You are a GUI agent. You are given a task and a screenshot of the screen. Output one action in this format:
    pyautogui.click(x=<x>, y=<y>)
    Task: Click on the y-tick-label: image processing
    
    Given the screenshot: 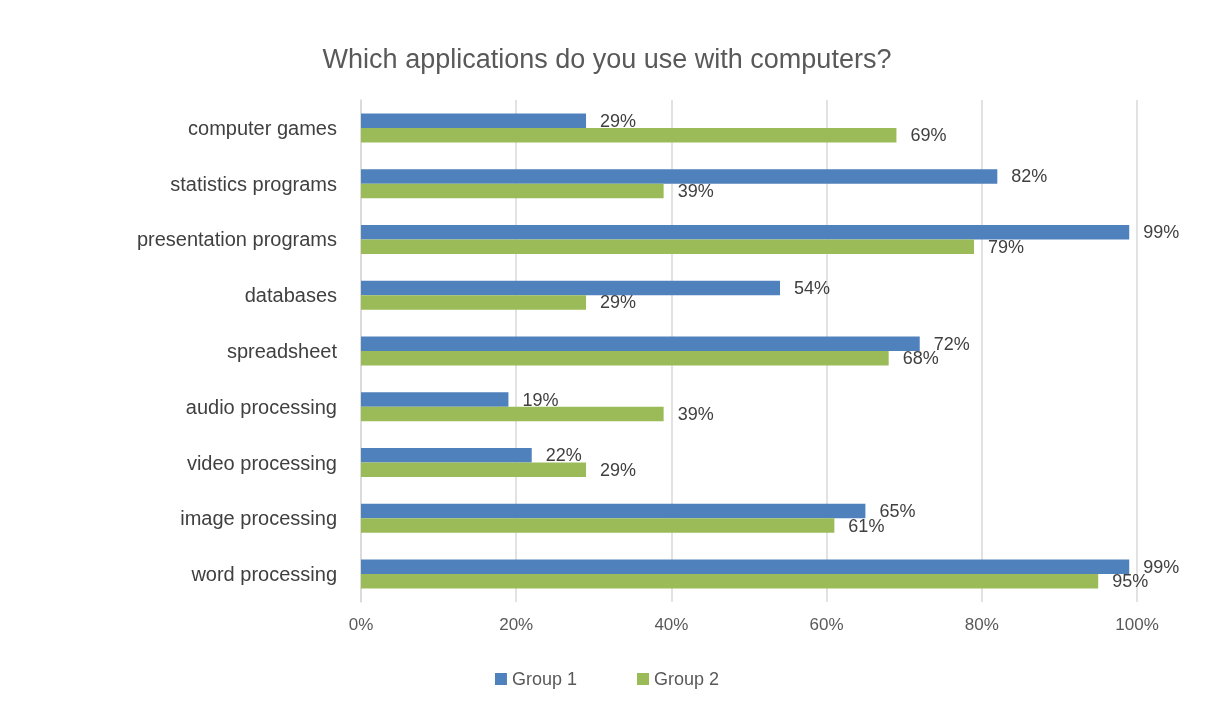 What is the action you would take?
    pyautogui.click(x=258, y=518)
    